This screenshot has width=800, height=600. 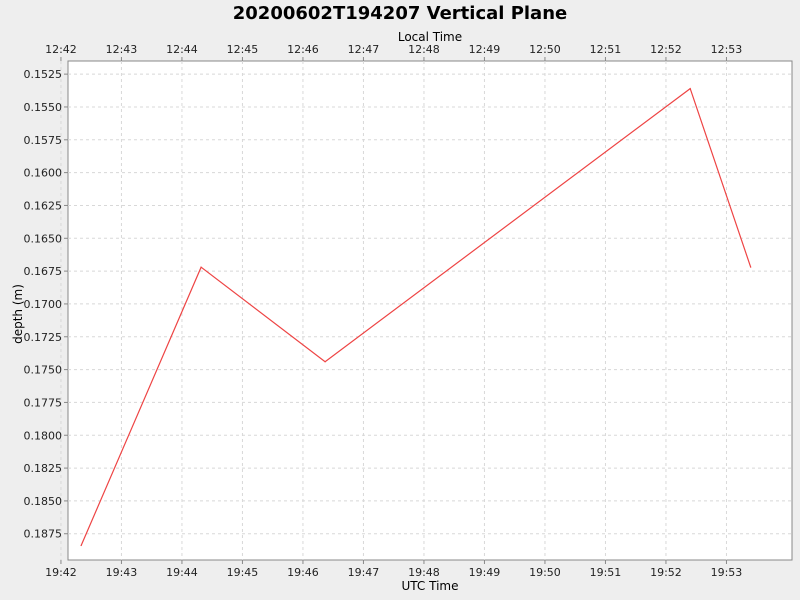 I want to click on x-tick-label: 19:42, so click(x=61, y=572).